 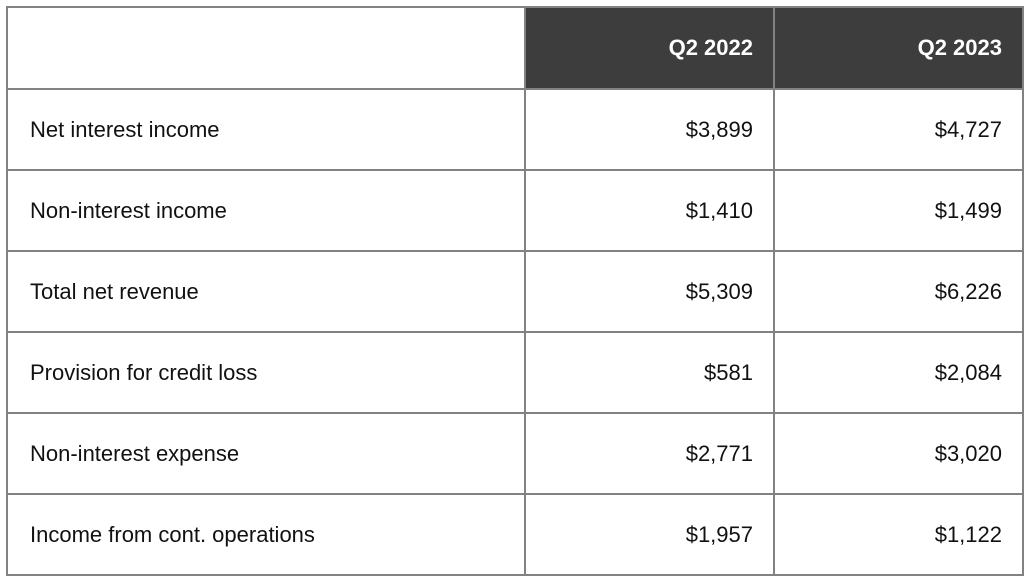 I want to click on table-row: Provision for credit loss $581 $2,084, so click(x=515, y=372).